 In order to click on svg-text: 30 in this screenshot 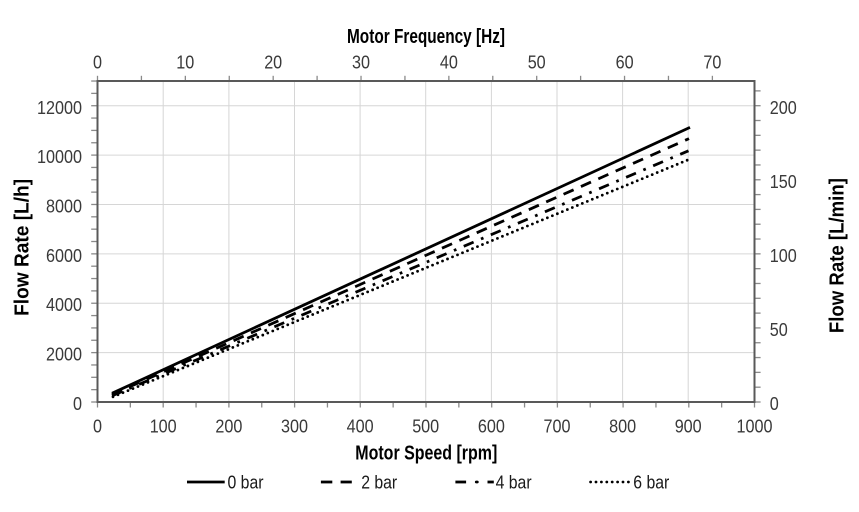, I will do `click(361, 63)`.